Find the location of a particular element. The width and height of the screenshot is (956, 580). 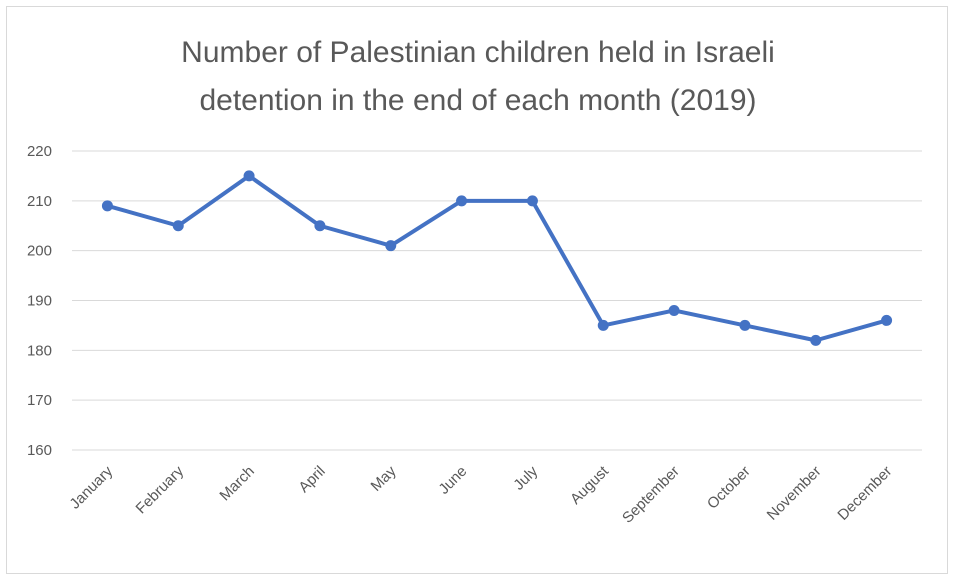

y-tick-label: 160 is located at coordinates (39, 450).